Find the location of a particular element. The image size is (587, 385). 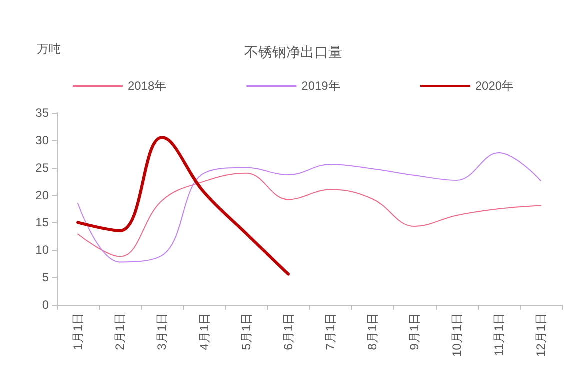

x-tick-label: 8月1日 is located at coordinates (373, 331).